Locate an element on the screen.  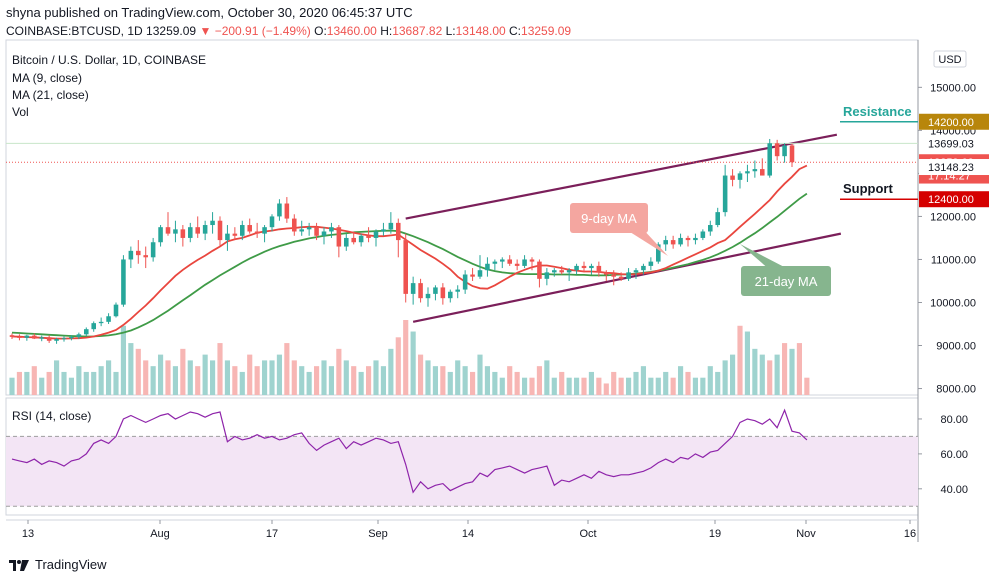
support-label: Support is located at coordinates (868, 188).